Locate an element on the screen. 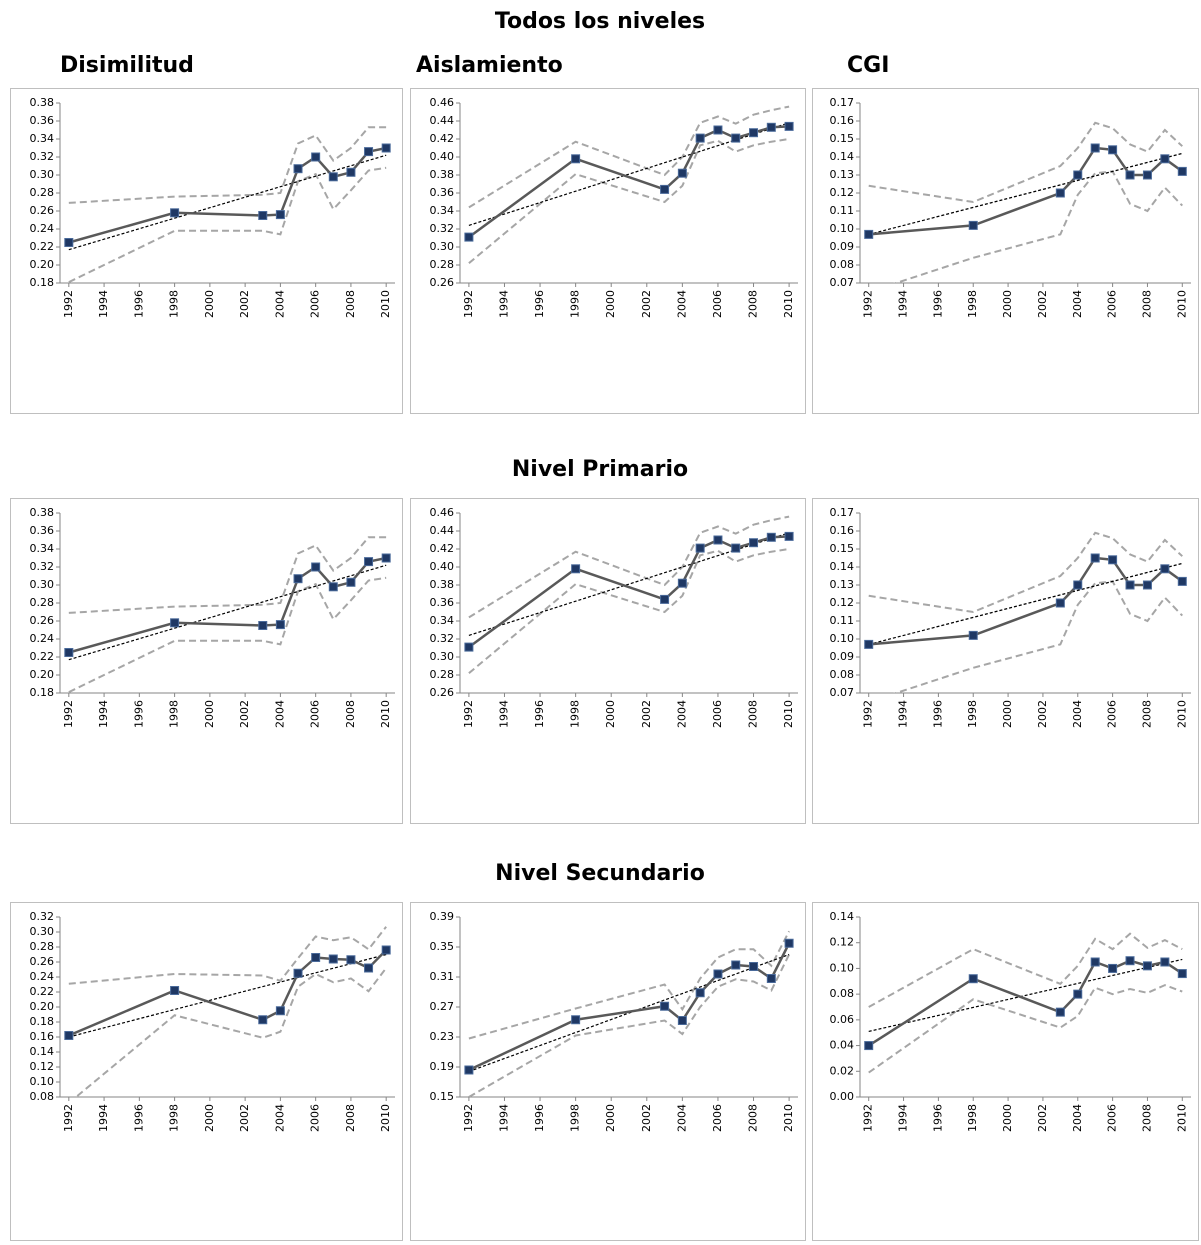 The width and height of the screenshot is (1201, 1245). y-tick-label: 0.26 is located at coordinates (442, 282).